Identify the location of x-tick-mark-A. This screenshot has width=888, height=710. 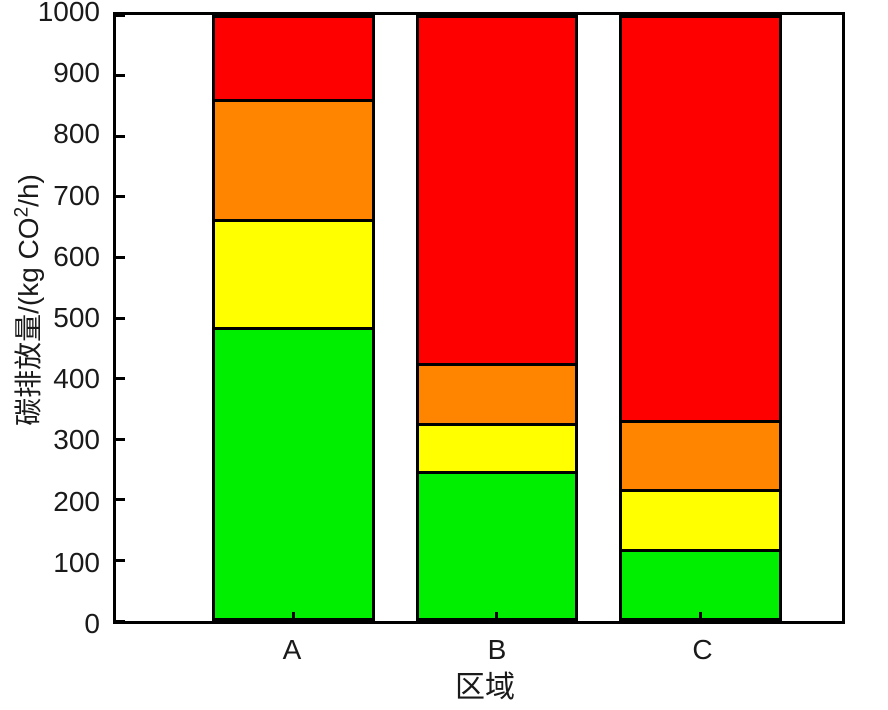
(293, 616).